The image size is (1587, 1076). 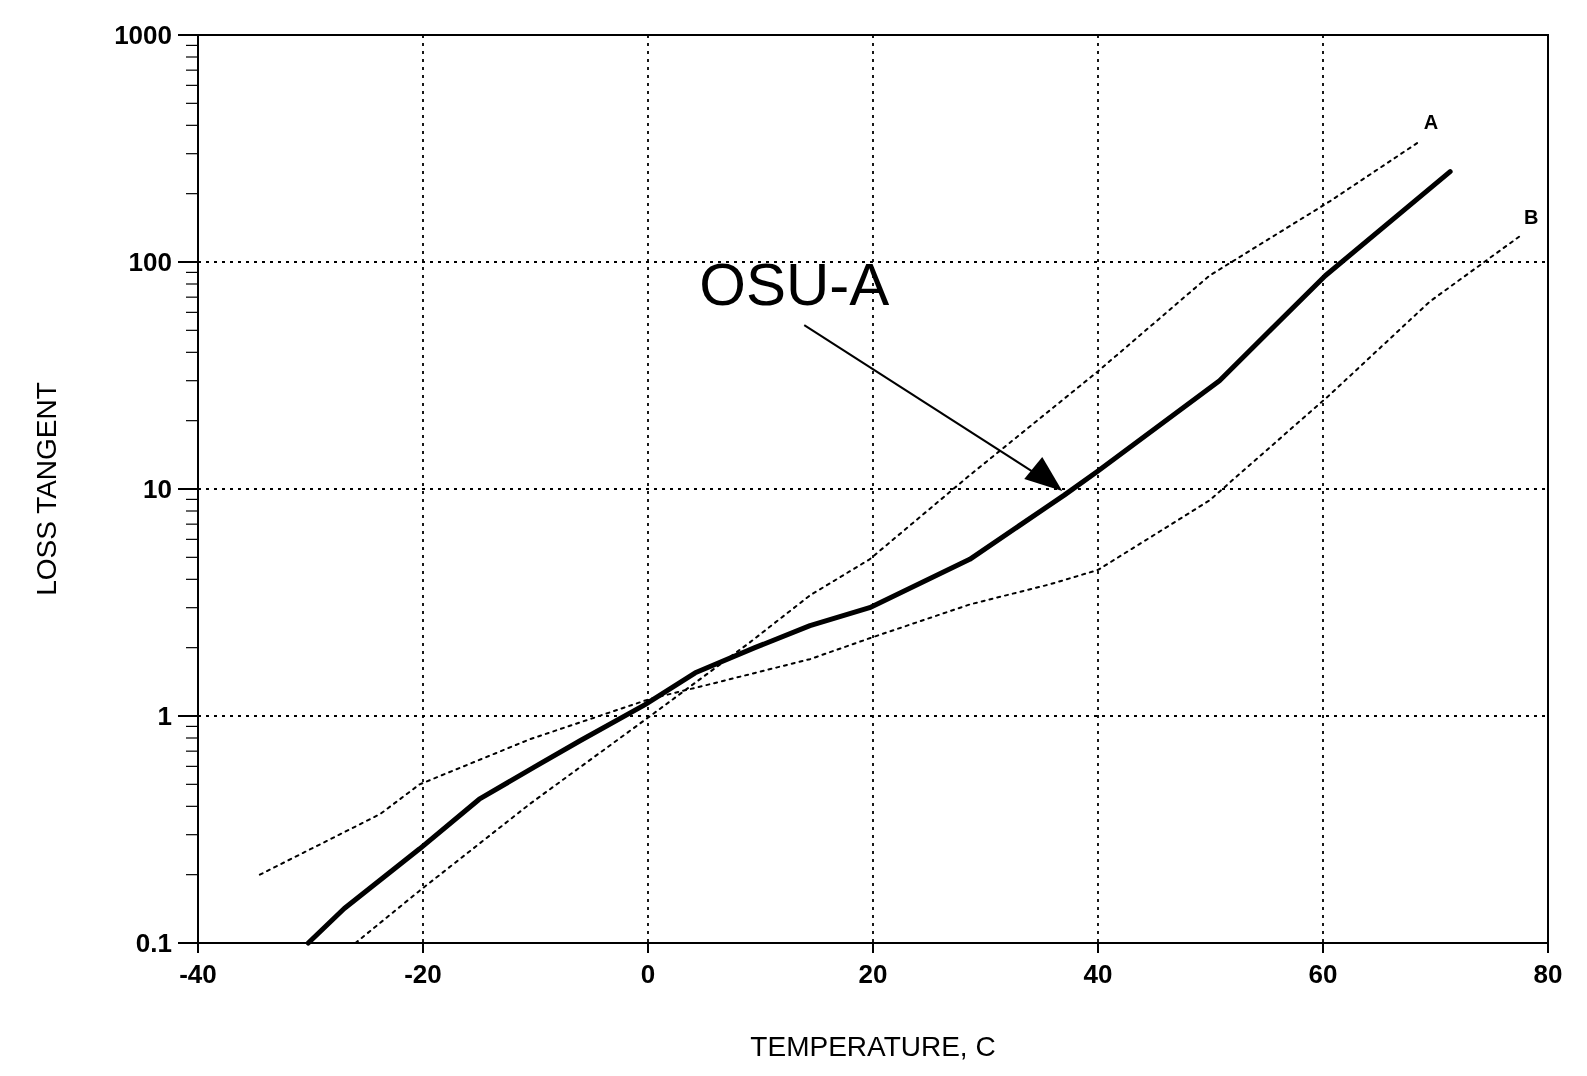 What do you see at coordinates (873, 974) in the screenshot?
I see `x-tick-label: 20` at bounding box center [873, 974].